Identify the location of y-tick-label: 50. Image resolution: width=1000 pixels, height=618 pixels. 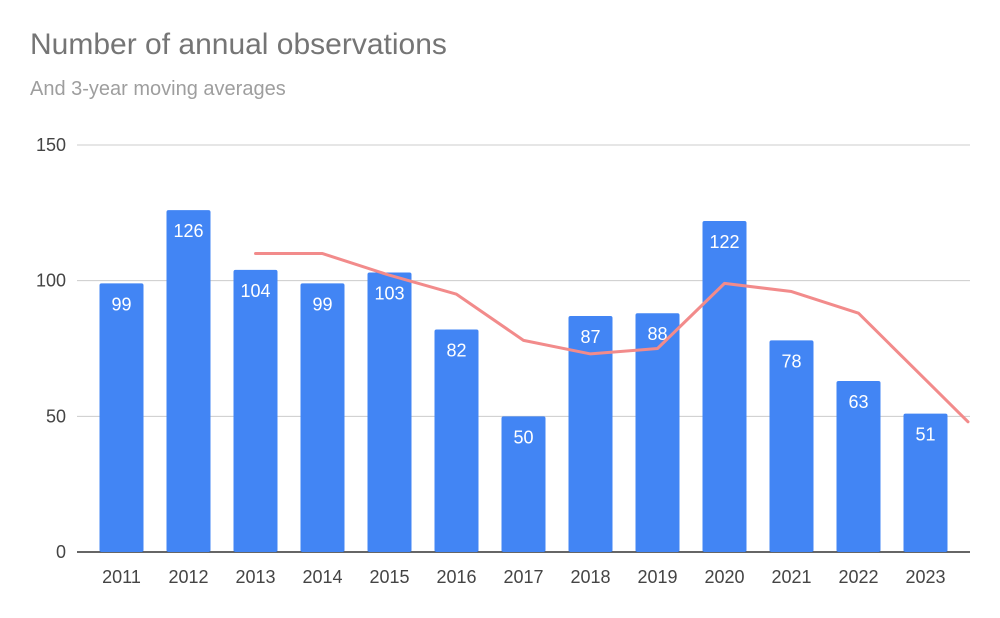
(56, 416).